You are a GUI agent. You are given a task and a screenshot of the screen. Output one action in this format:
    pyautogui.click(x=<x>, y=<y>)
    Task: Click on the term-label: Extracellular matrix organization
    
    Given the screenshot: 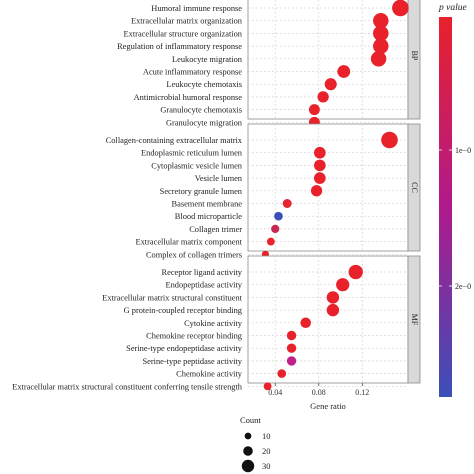 What is the action you would take?
    pyautogui.click(x=187, y=21)
    